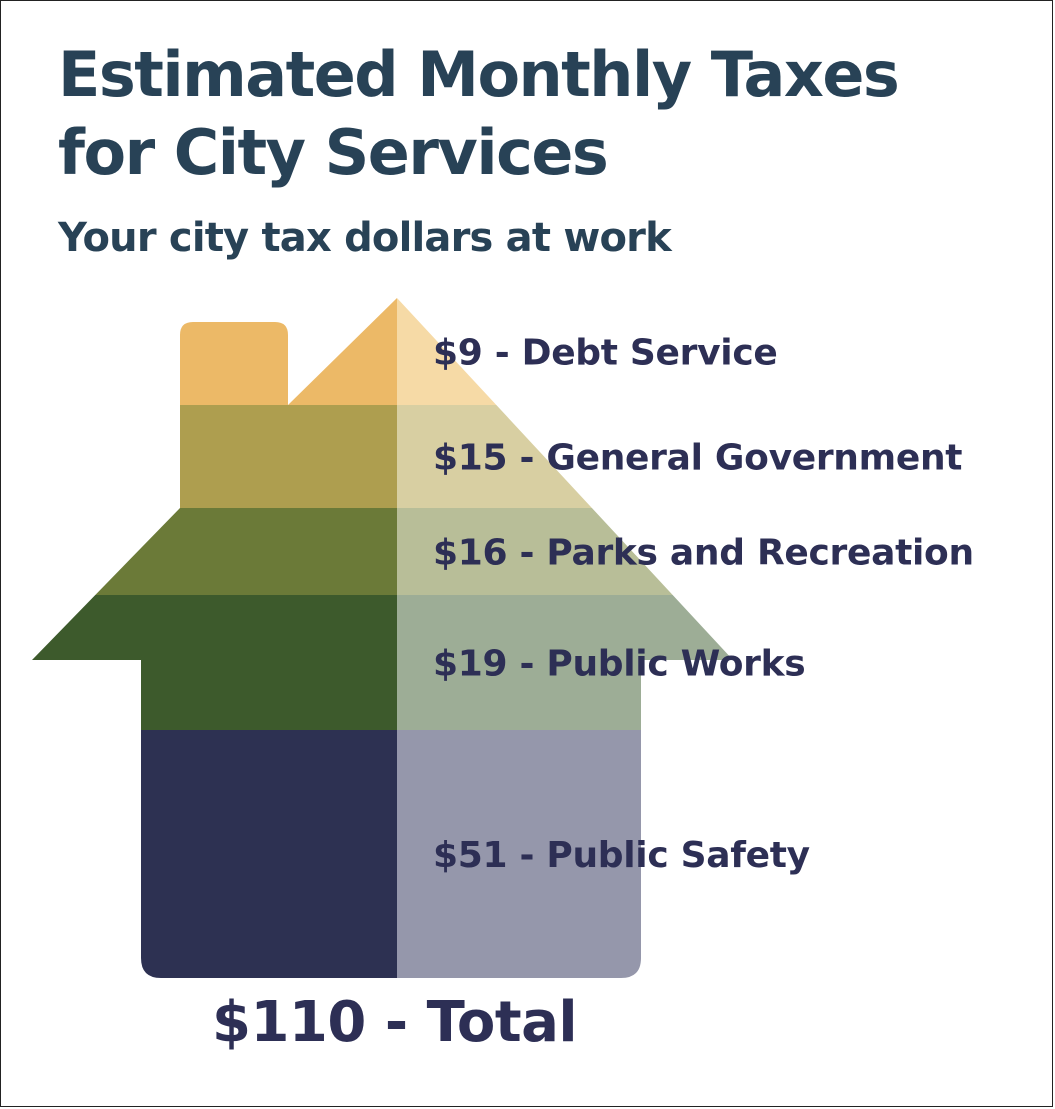 Image resolution: width=1055 pixels, height=1109 pixels. Describe the element at coordinates (479, 74) in the screenshot. I see `title-line-1: Estimated Monthly Taxes` at that location.